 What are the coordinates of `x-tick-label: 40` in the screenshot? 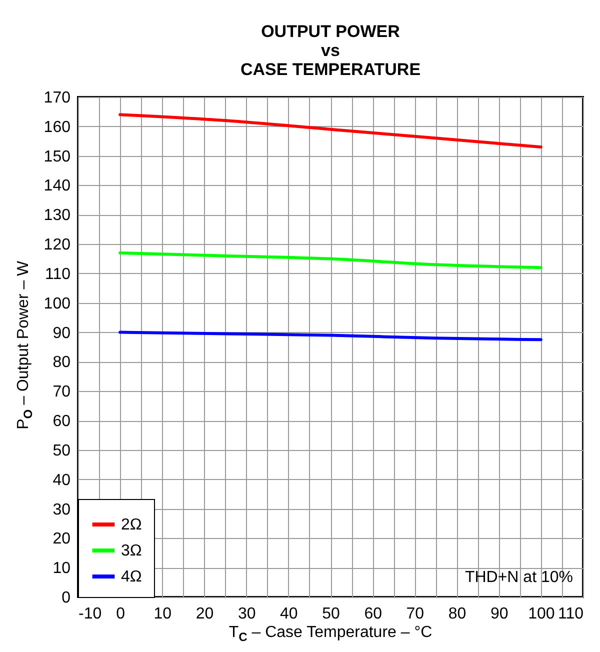 It's located at (289, 614).